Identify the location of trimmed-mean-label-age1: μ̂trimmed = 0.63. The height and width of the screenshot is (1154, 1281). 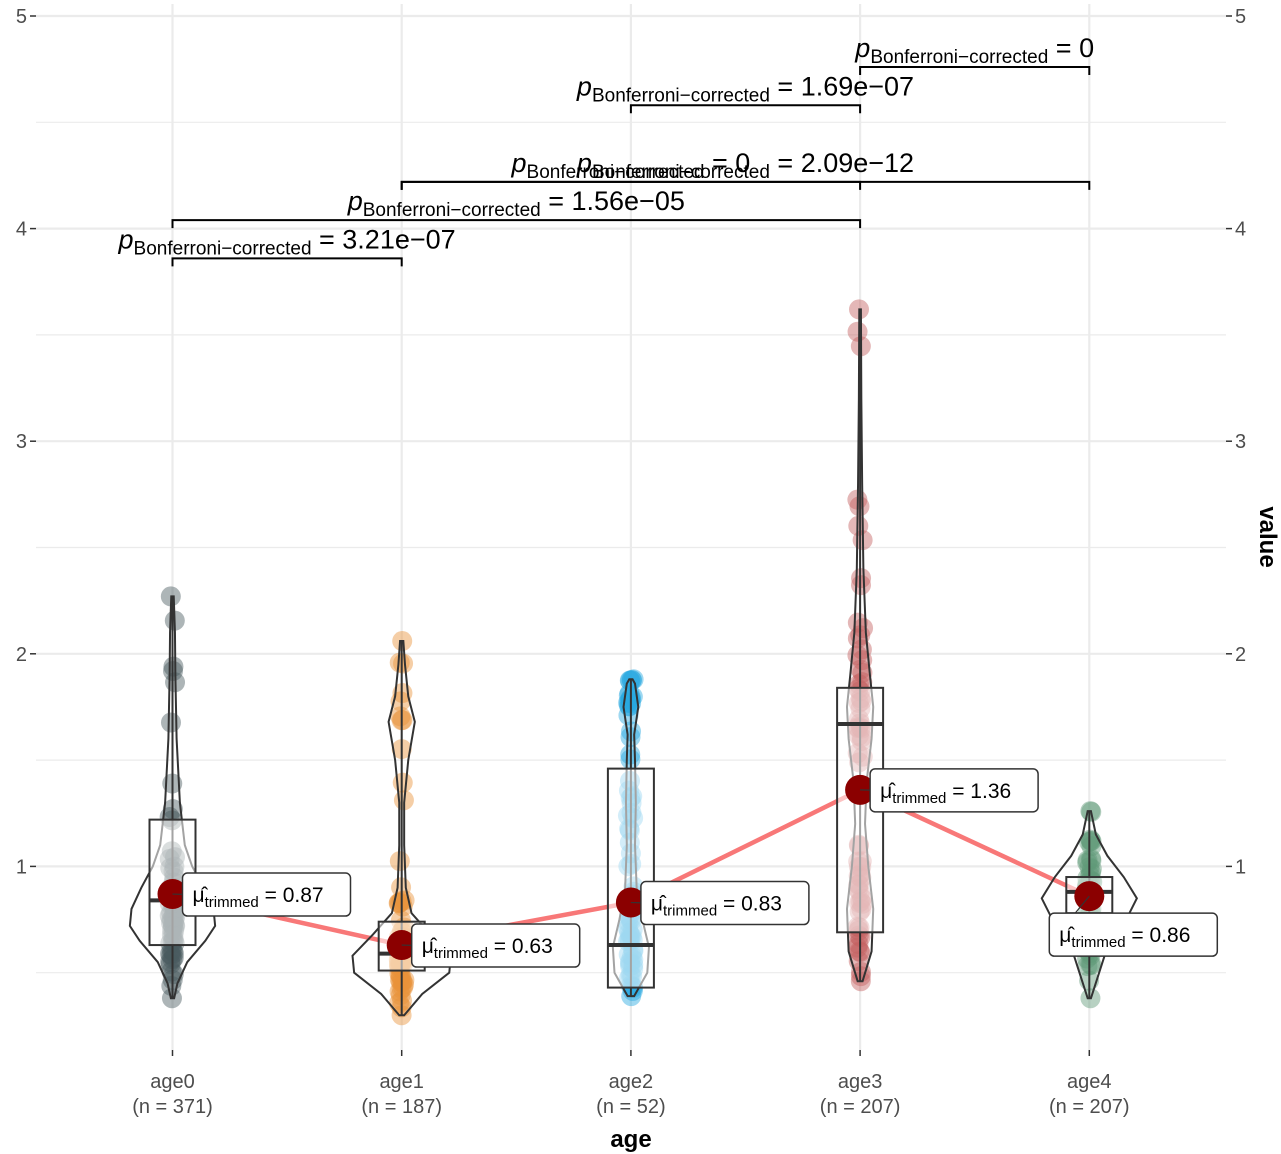
(491, 945).